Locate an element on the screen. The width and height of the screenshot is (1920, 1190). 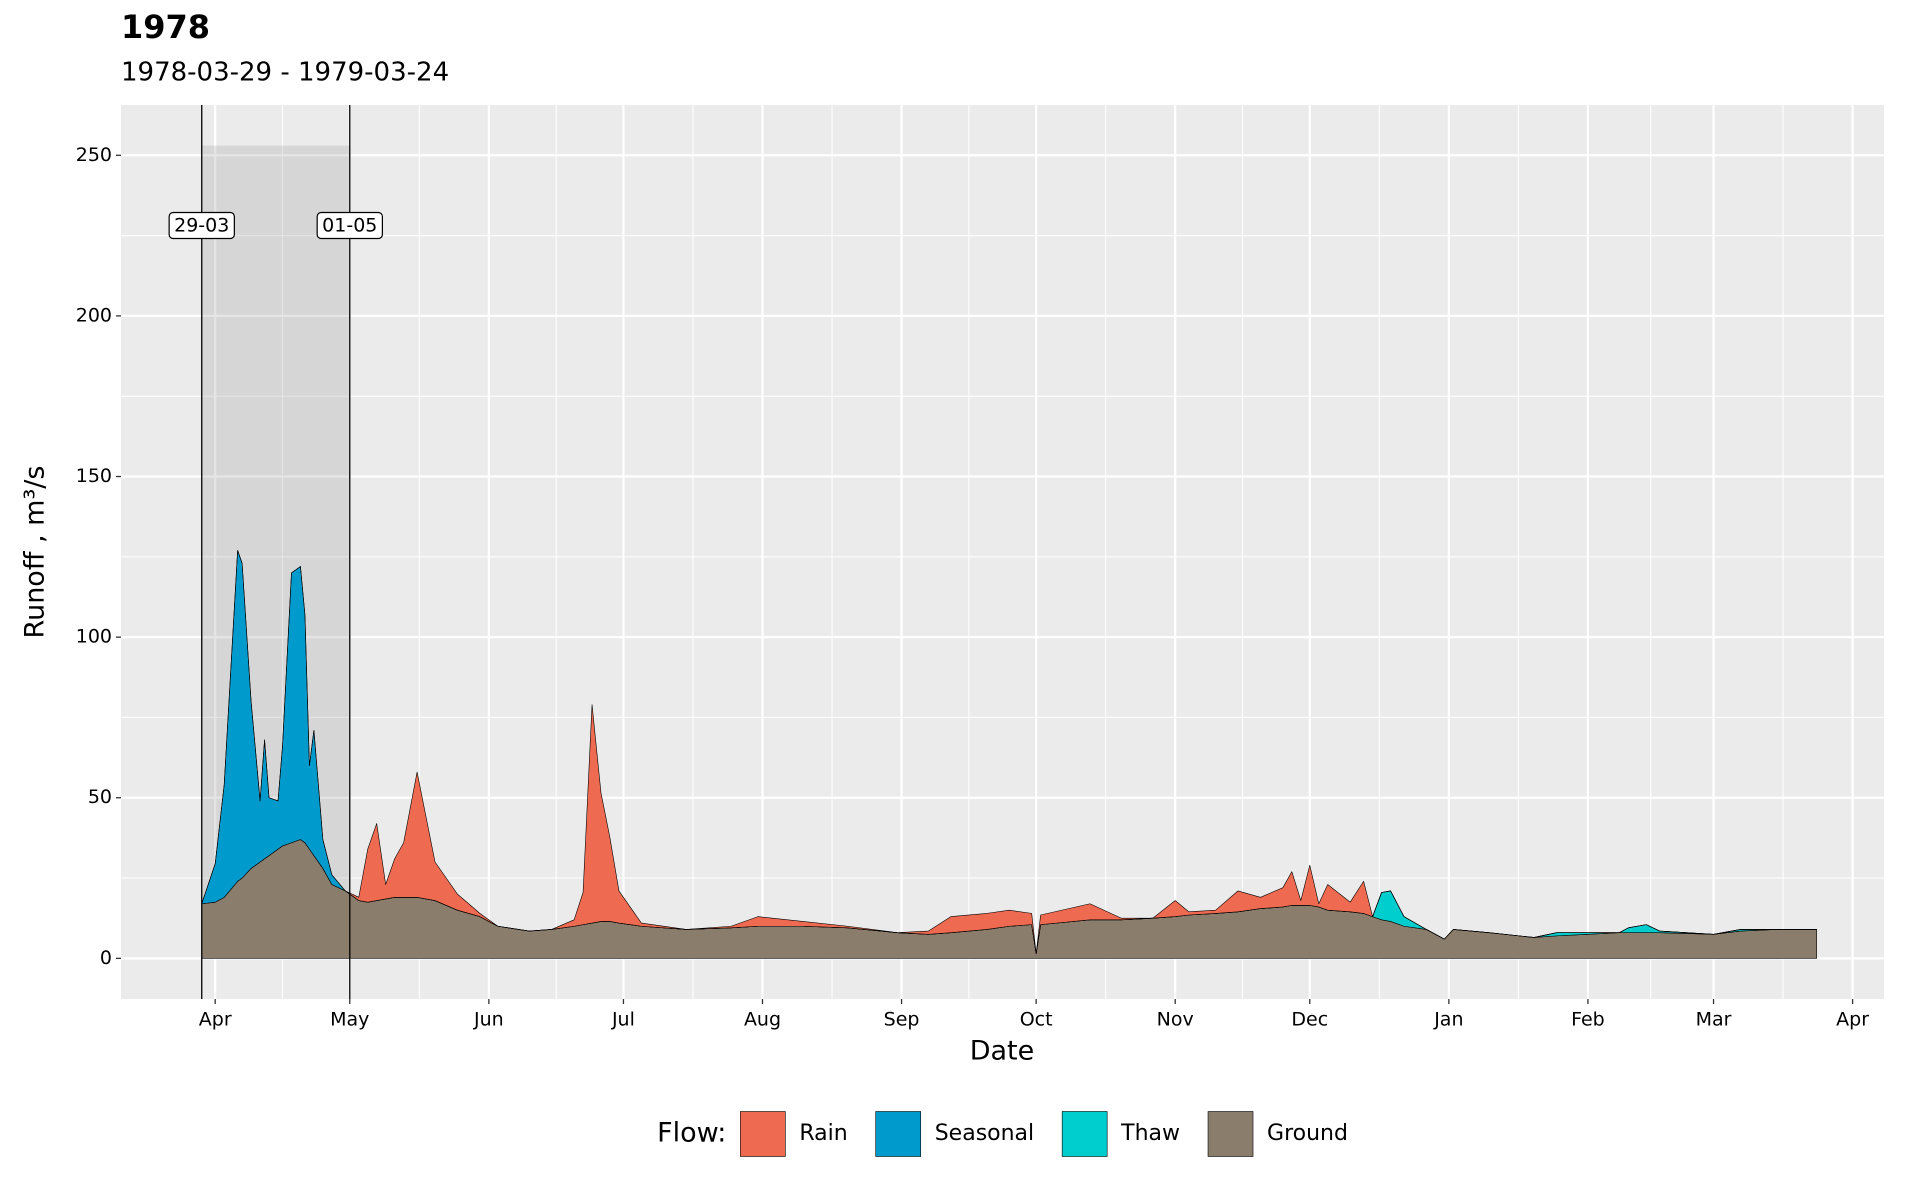
y-axis-label: Runoff , m³/s is located at coordinates (35, 552).